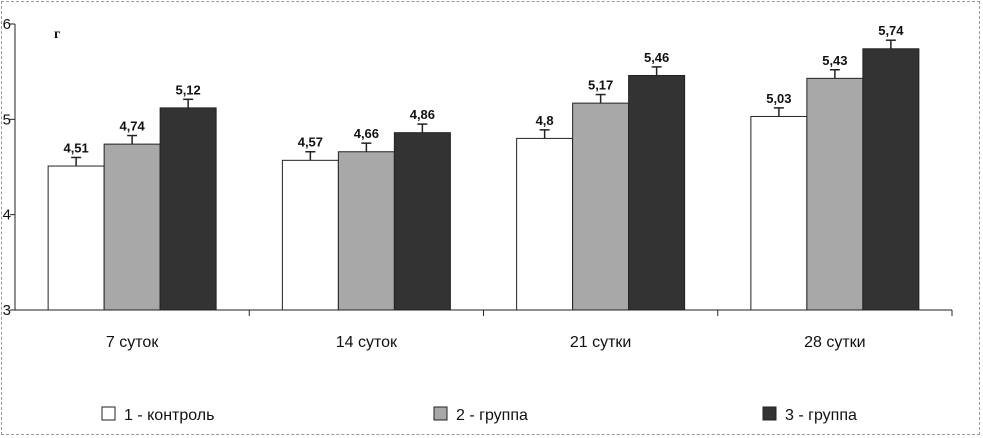  Describe the element at coordinates (57, 34) in the screenshot. I see `y-axis-unit-label: г` at that location.